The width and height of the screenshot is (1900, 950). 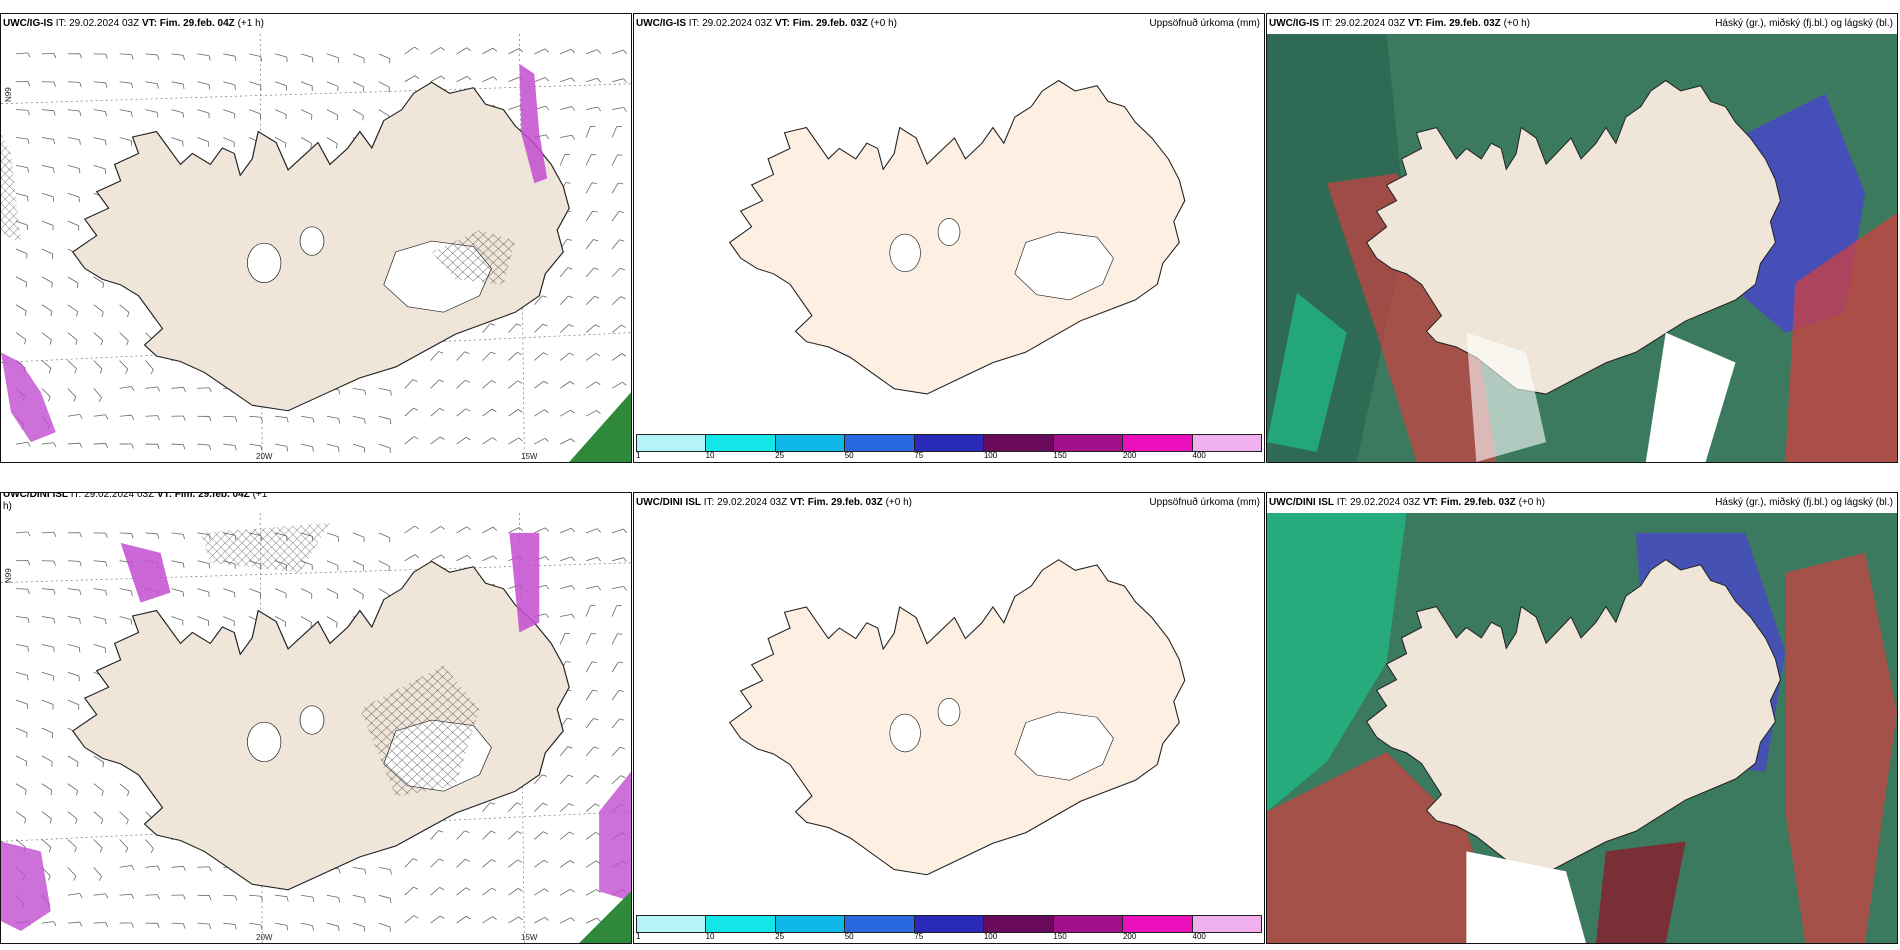 I want to click on colorbar-tick: 400, so click(x=1199, y=455).